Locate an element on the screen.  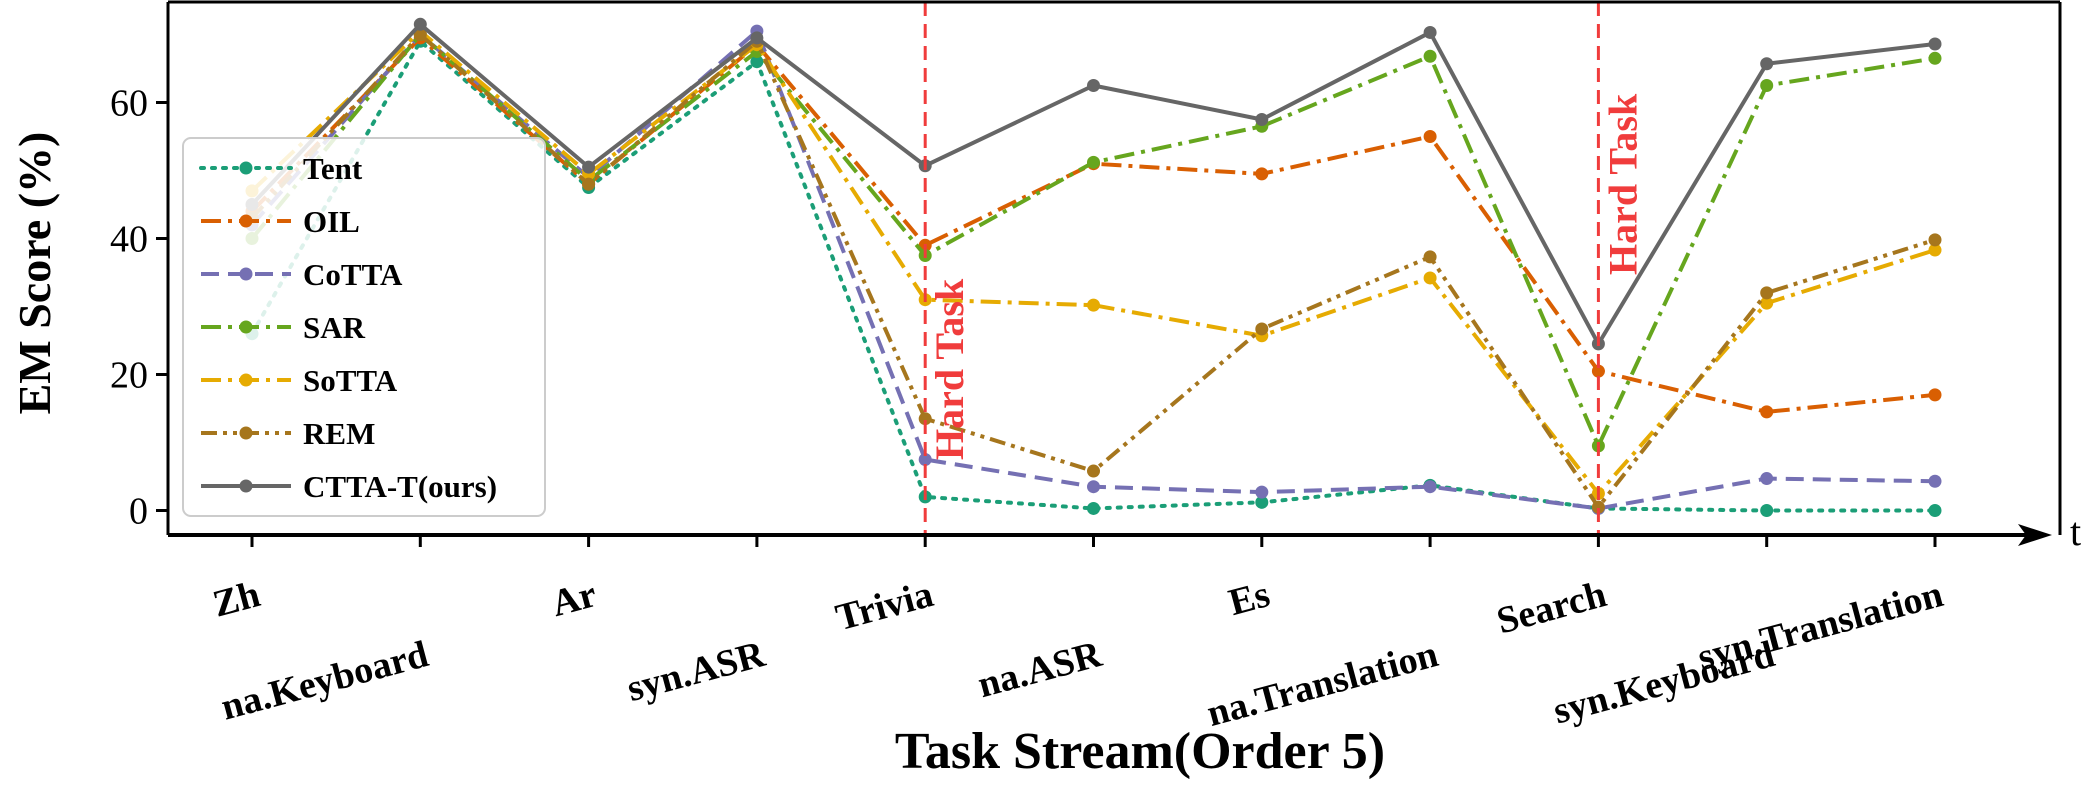
legend-item: SoTTA is located at coordinates (299, 380).